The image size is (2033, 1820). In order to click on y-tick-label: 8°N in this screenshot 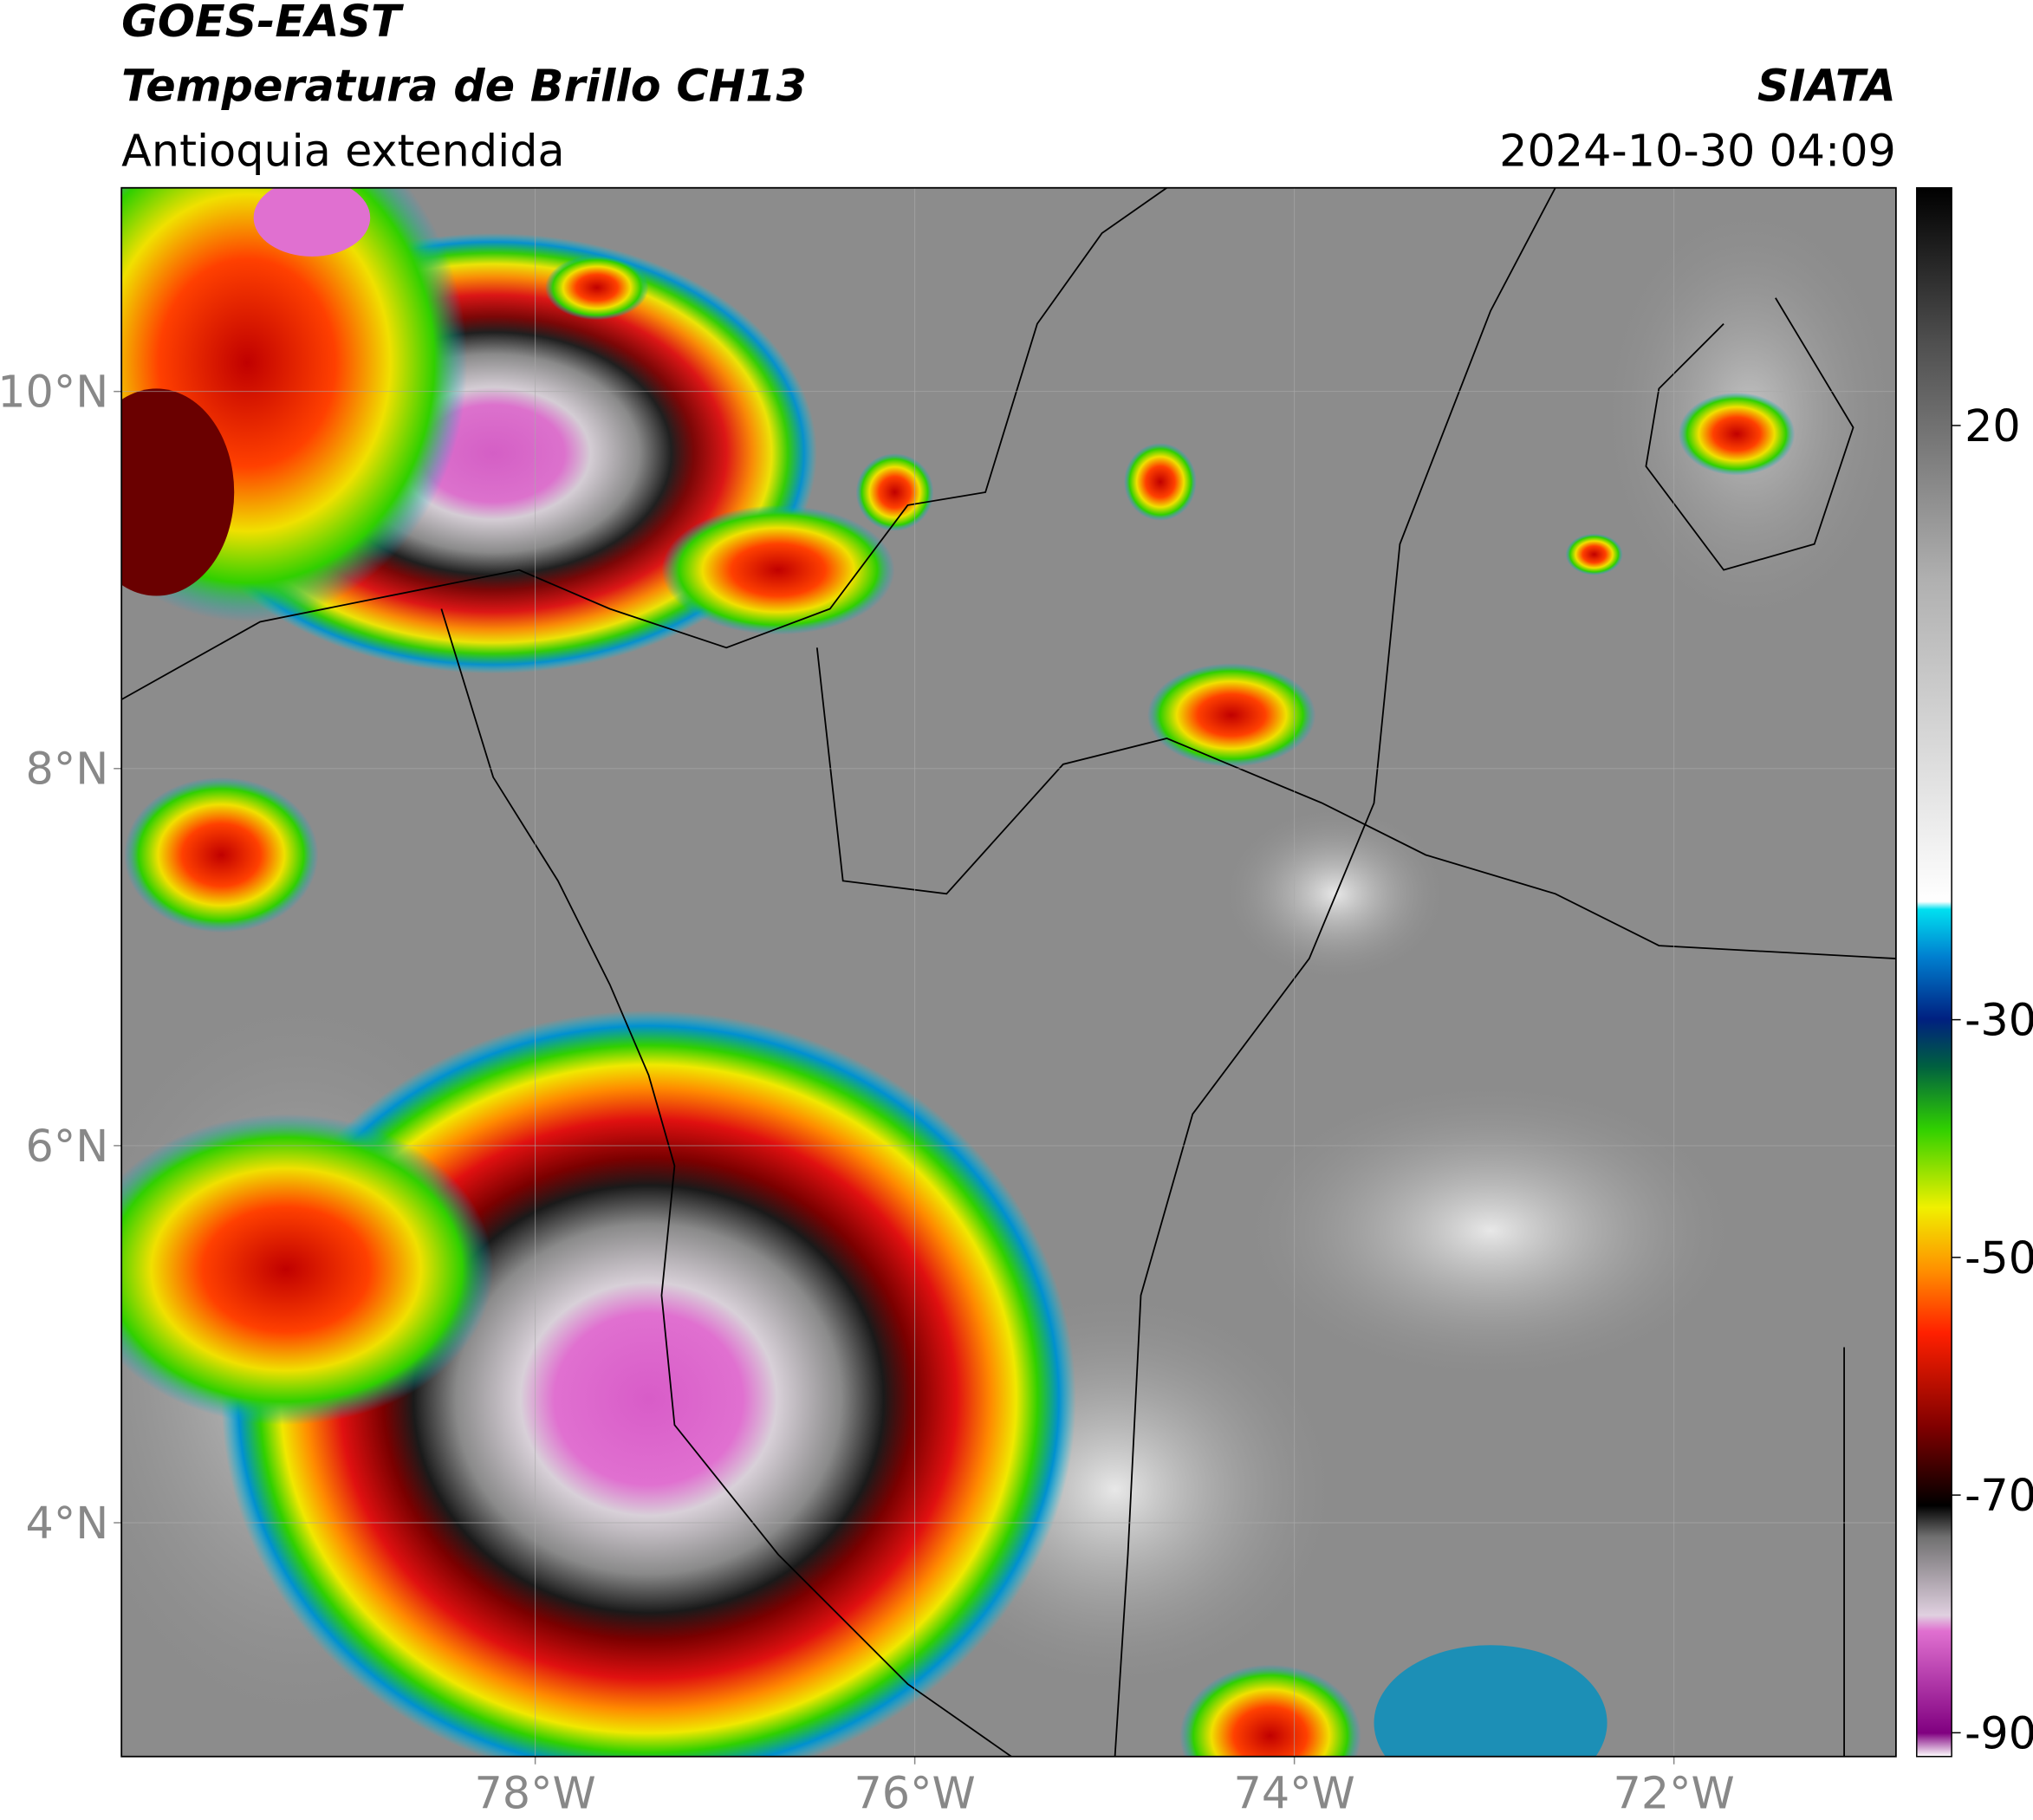, I will do `click(67, 769)`.